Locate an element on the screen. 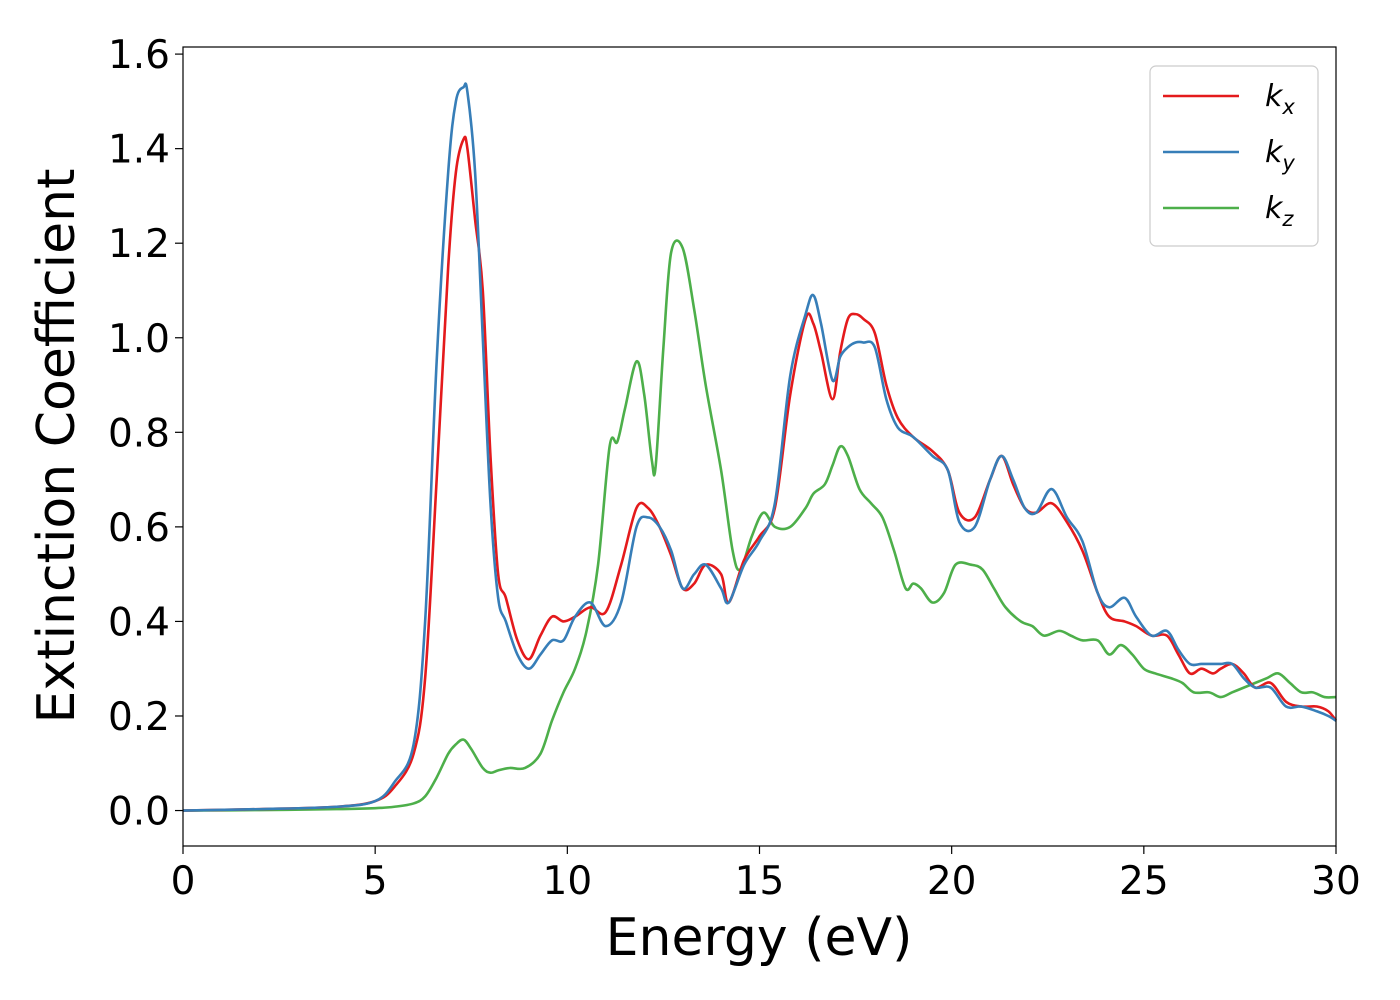 The image size is (1400, 1000). x-tick-label: 30 is located at coordinates (1336, 881).